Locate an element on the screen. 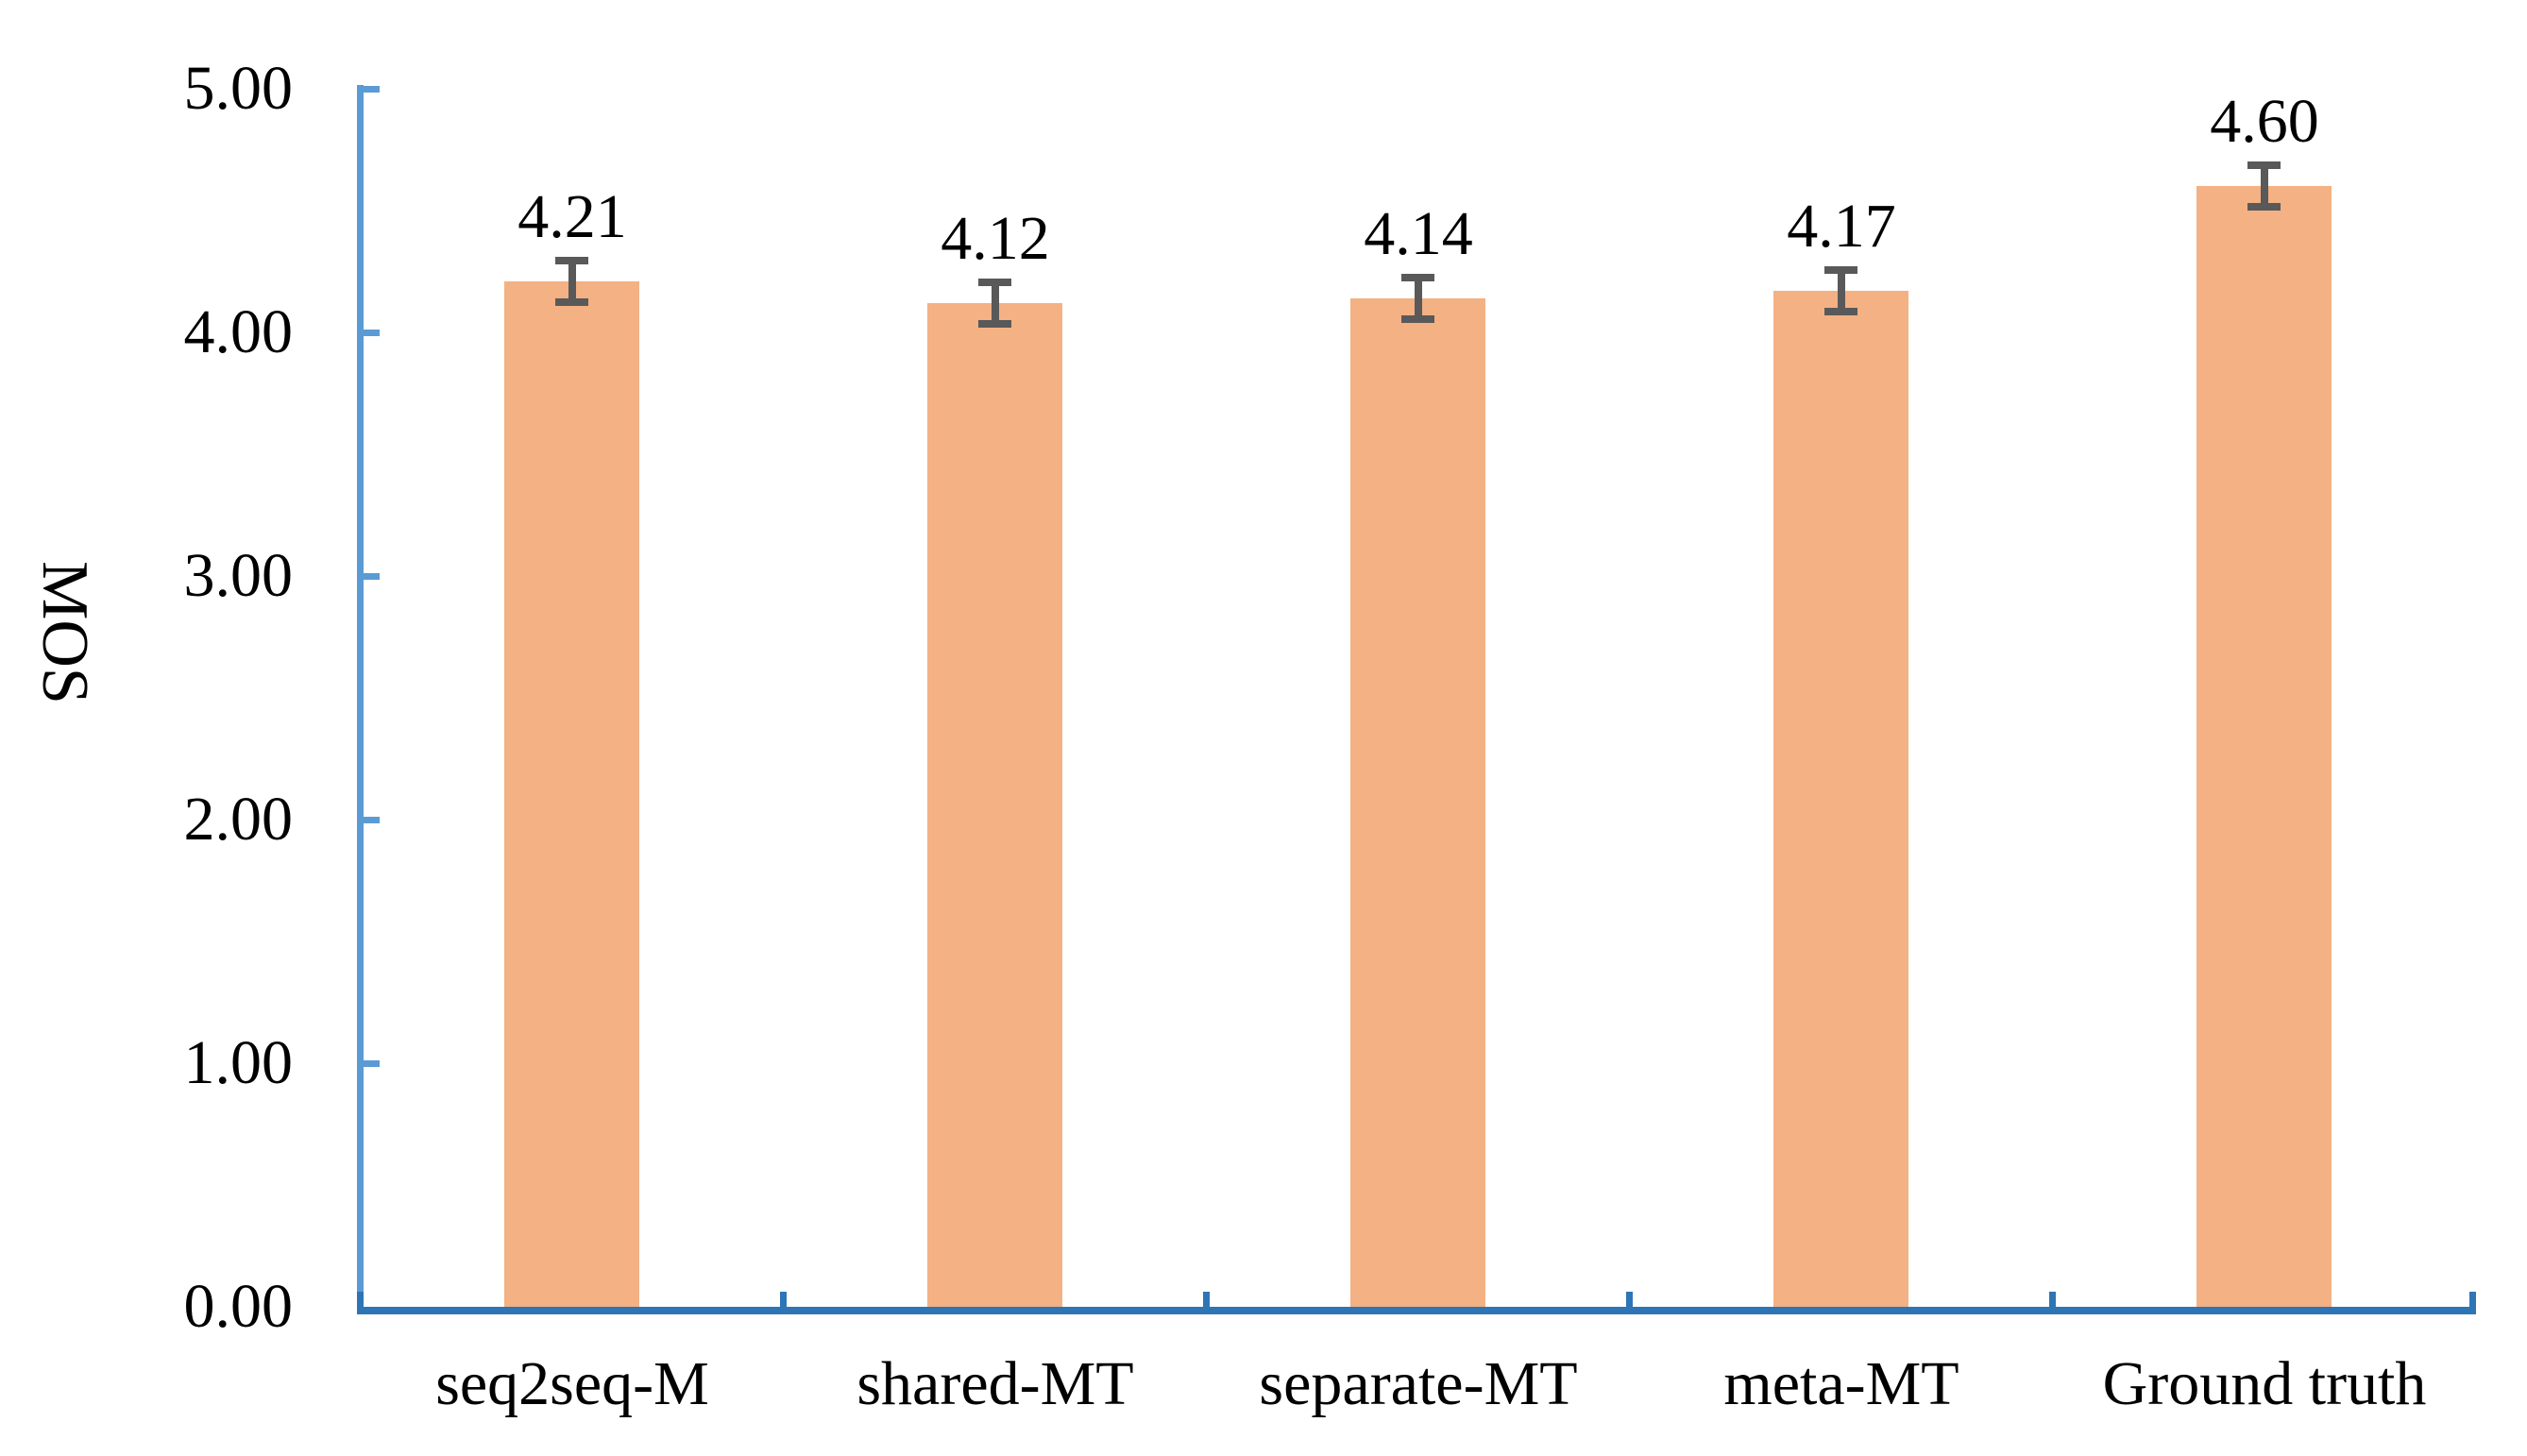 This screenshot has width=2527, height=1456. bar-value-label: 4.17 is located at coordinates (1841, 226).